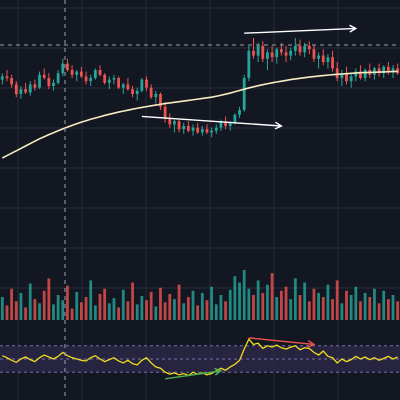  I want to click on resistance-arrow, so click(300, 30).